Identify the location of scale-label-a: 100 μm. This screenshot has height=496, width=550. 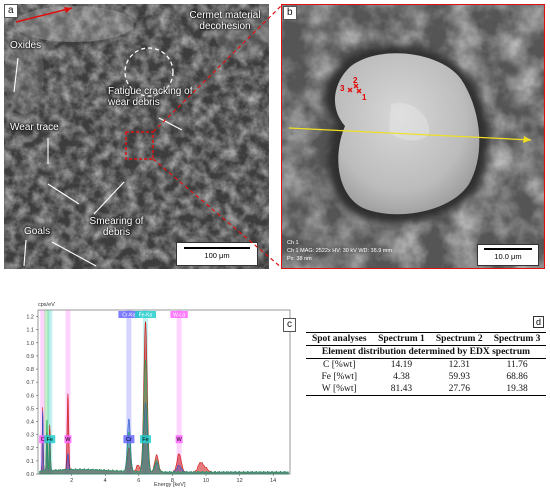
(217, 255).